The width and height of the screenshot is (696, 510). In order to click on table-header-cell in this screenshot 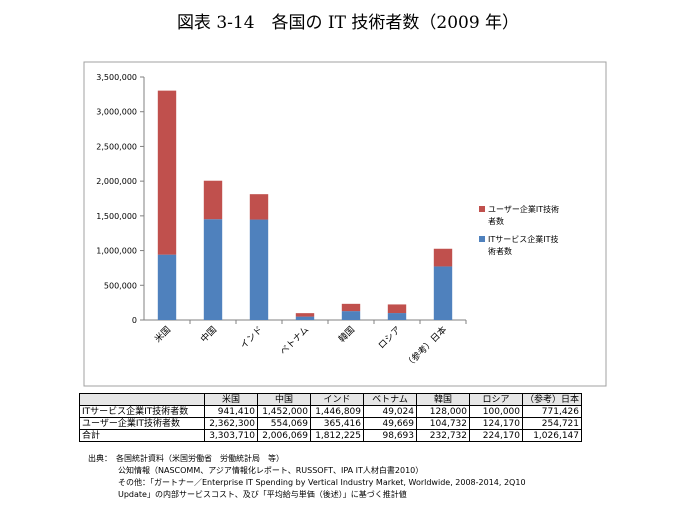, I will do `click(142, 399)`.